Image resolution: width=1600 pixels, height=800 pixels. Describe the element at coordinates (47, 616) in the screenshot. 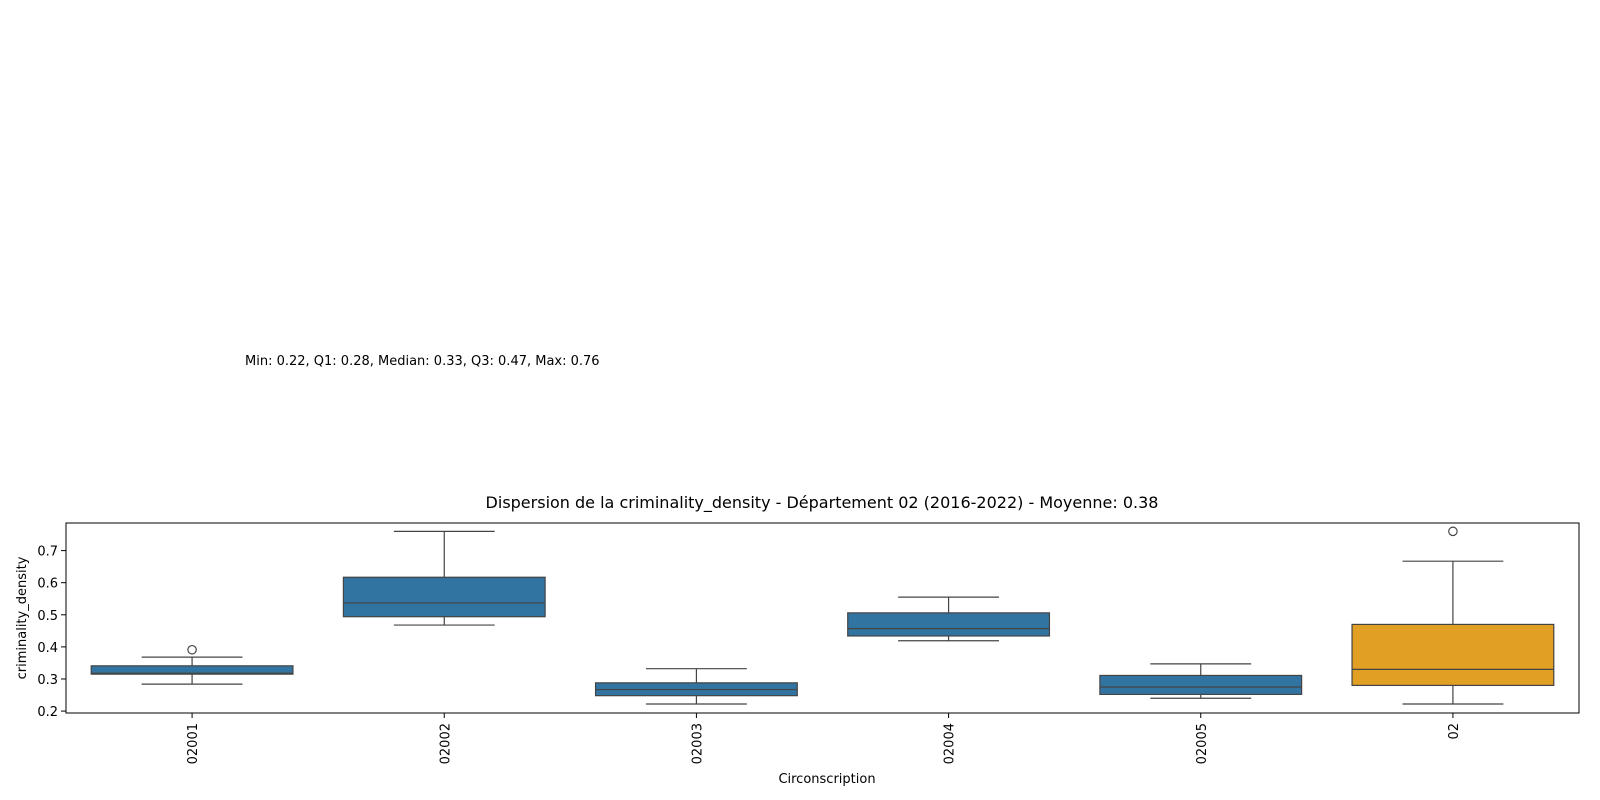

I see `y-tick-label: 0.5` at that location.